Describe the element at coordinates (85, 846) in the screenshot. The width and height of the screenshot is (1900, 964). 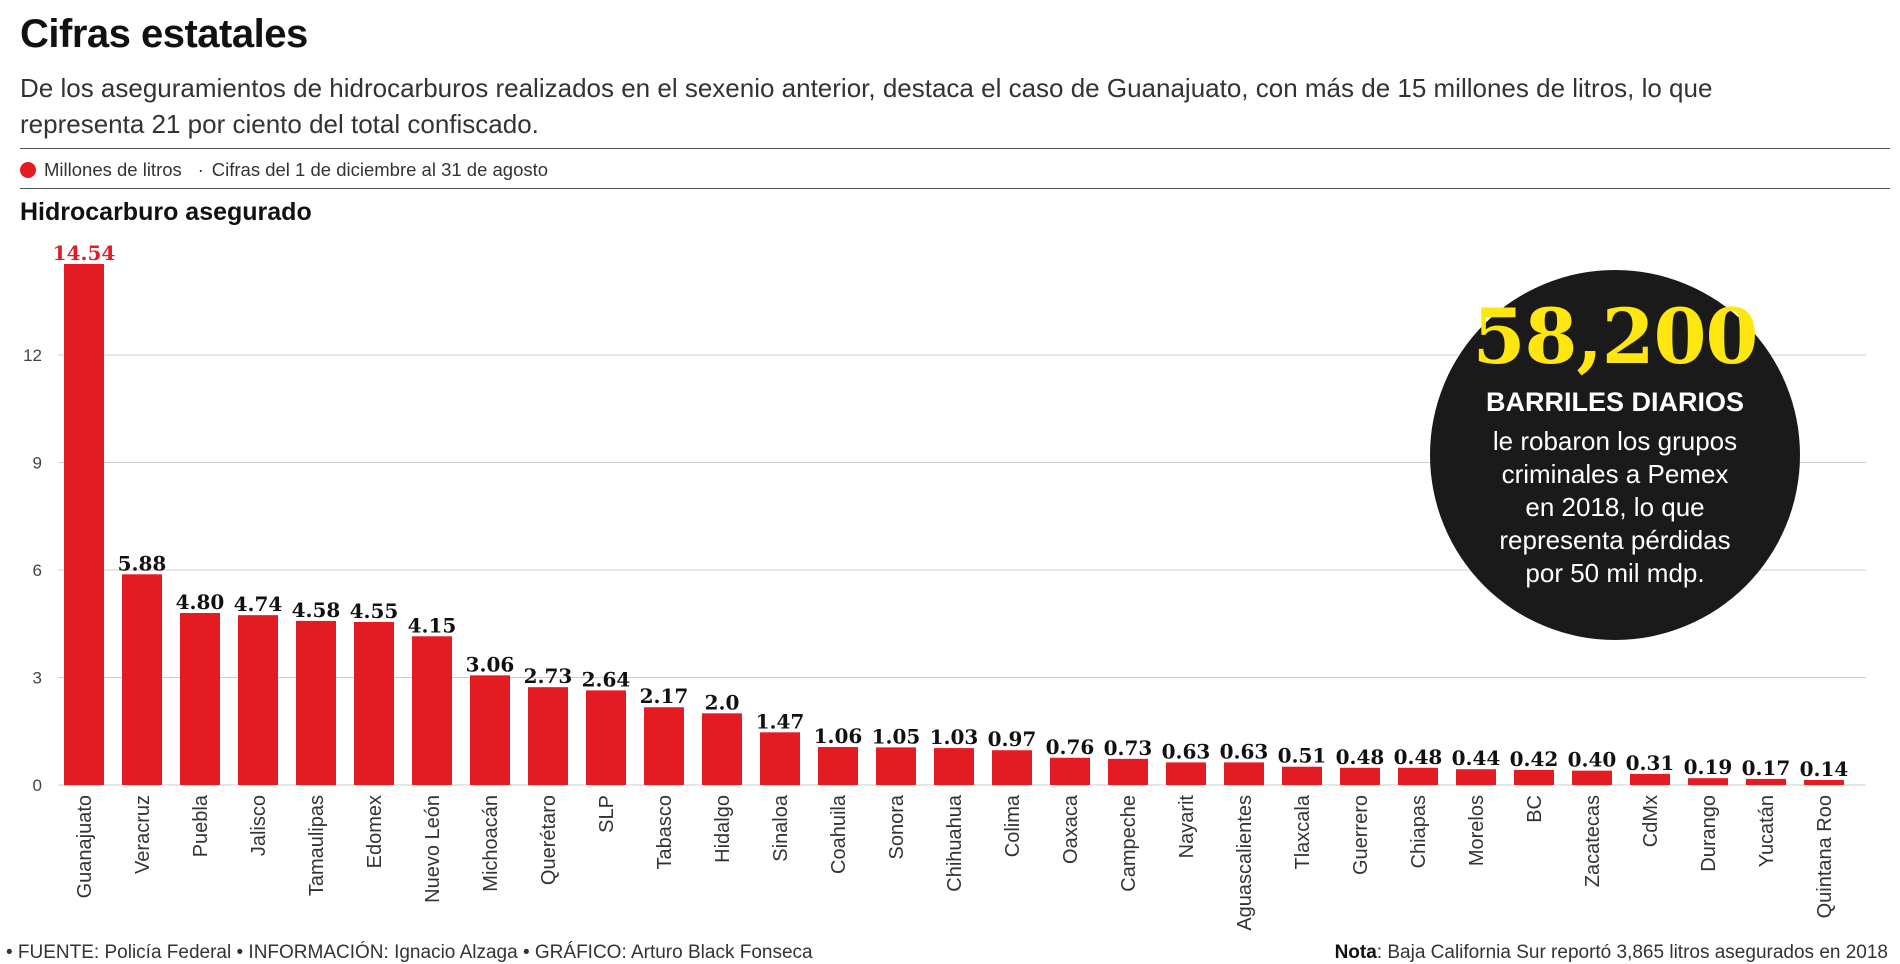
I see `category-label: Guanajuato` at that location.